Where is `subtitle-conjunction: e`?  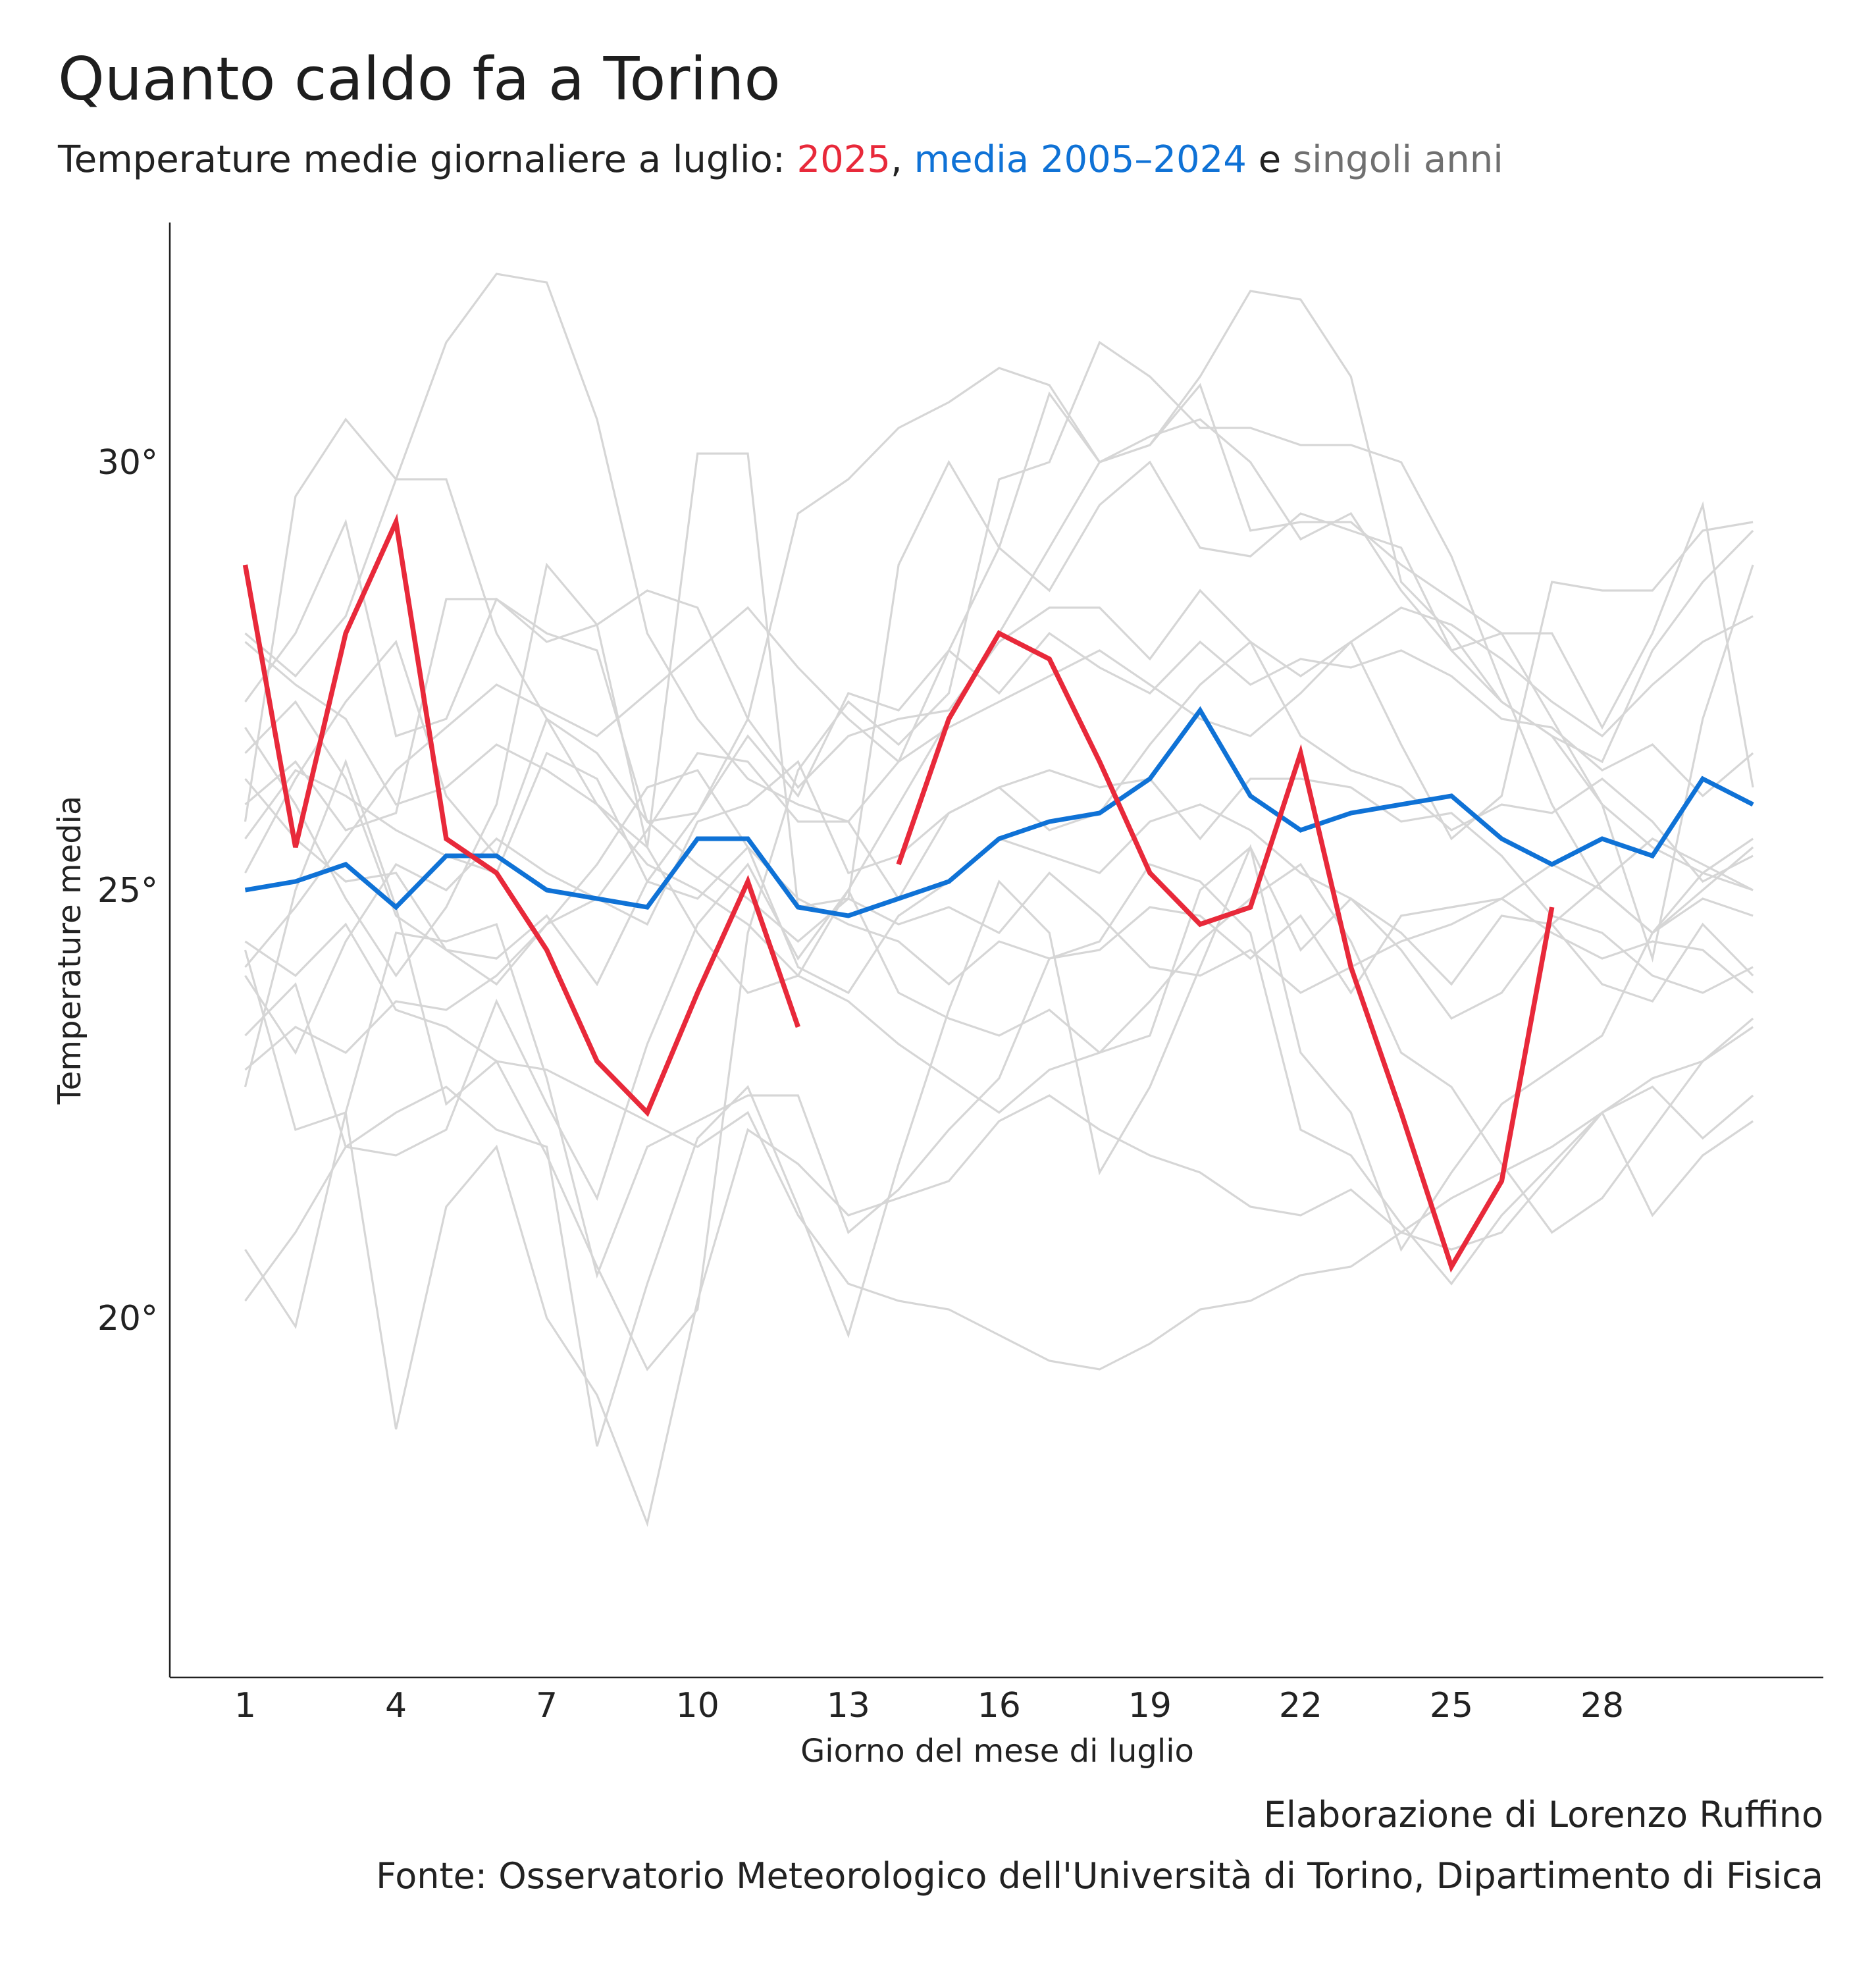 subtitle-conjunction: e is located at coordinates (1269, 159).